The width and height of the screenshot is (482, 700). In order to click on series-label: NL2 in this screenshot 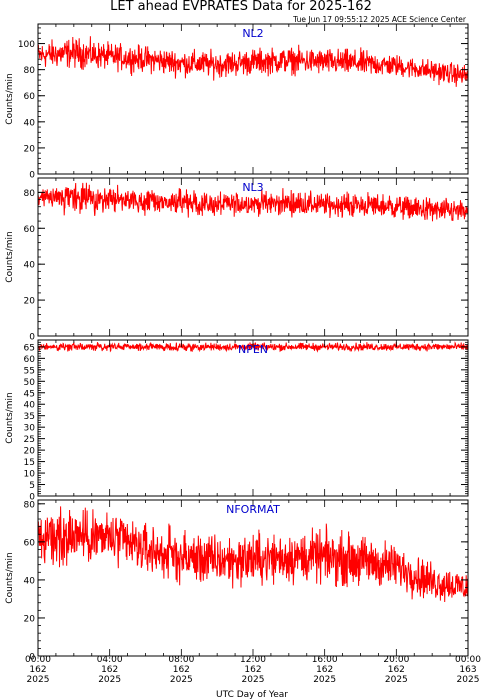, I will do `click(252, 33)`.